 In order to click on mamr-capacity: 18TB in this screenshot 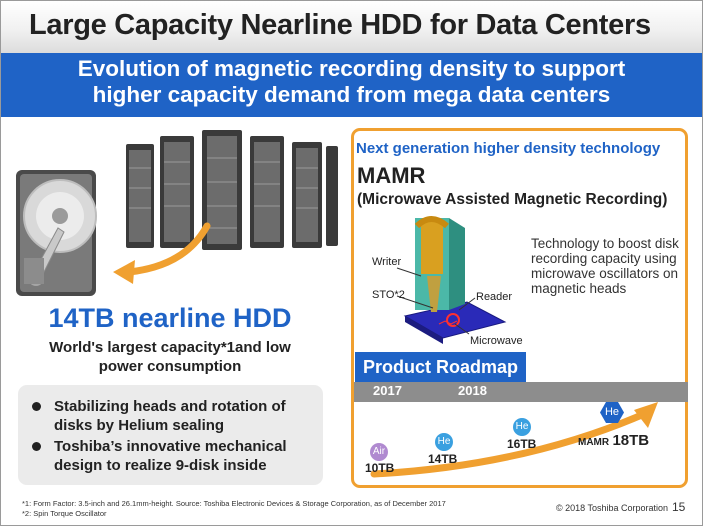, I will do `click(631, 440)`.